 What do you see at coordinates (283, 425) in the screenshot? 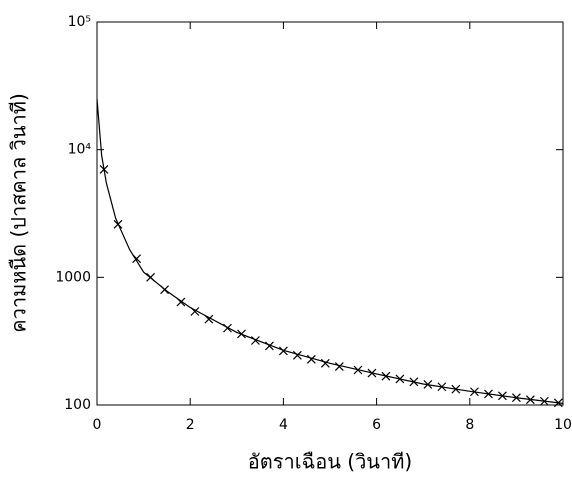
I see `x-tick-label: 4` at bounding box center [283, 425].